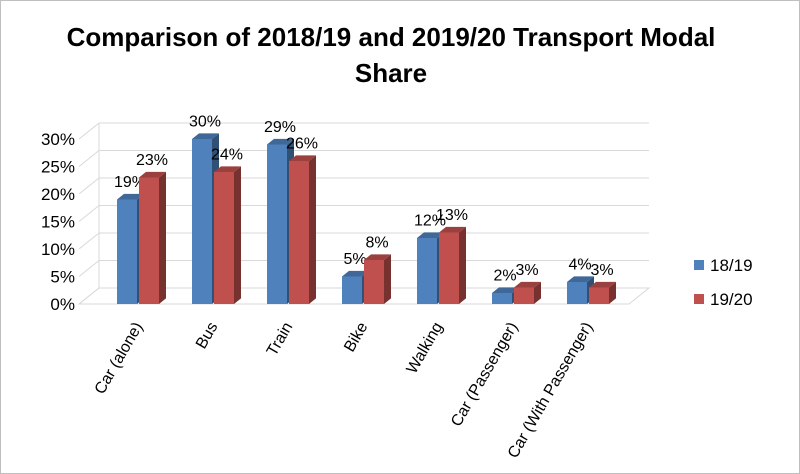 Image resolution: width=800 pixels, height=474 pixels. I want to click on legend-label: 18/19, so click(731, 265).